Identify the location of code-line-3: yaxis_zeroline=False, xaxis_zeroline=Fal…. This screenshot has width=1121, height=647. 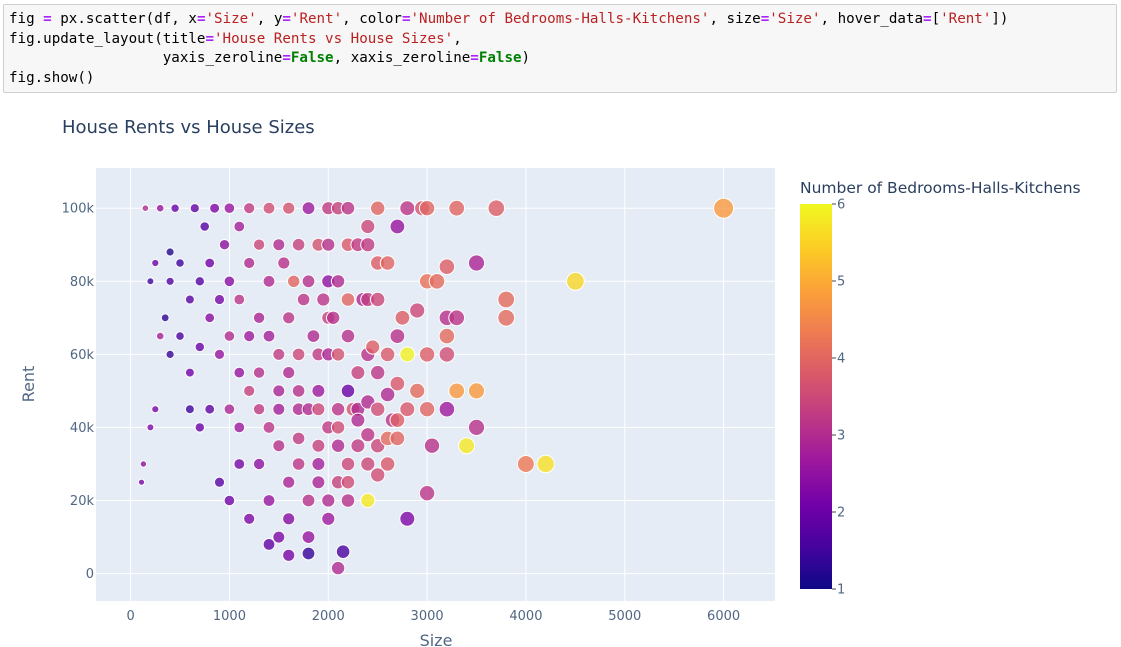
(270, 58).